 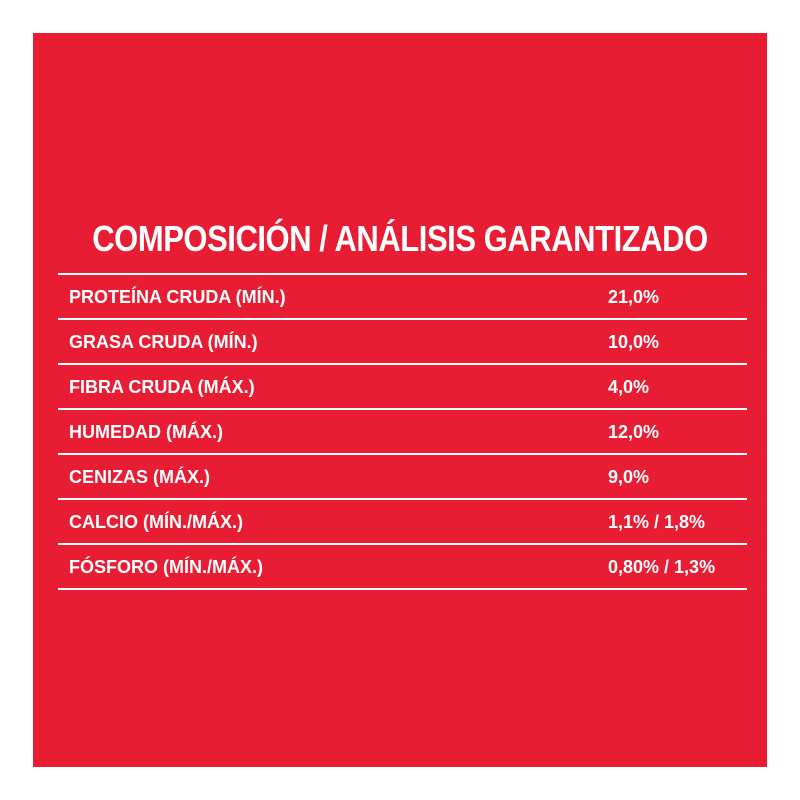 What do you see at coordinates (163, 342) in the screenshot?
I see `nutrient-label: GRASA CRUDA (MÍN.)` at bounding box center [163, 342].